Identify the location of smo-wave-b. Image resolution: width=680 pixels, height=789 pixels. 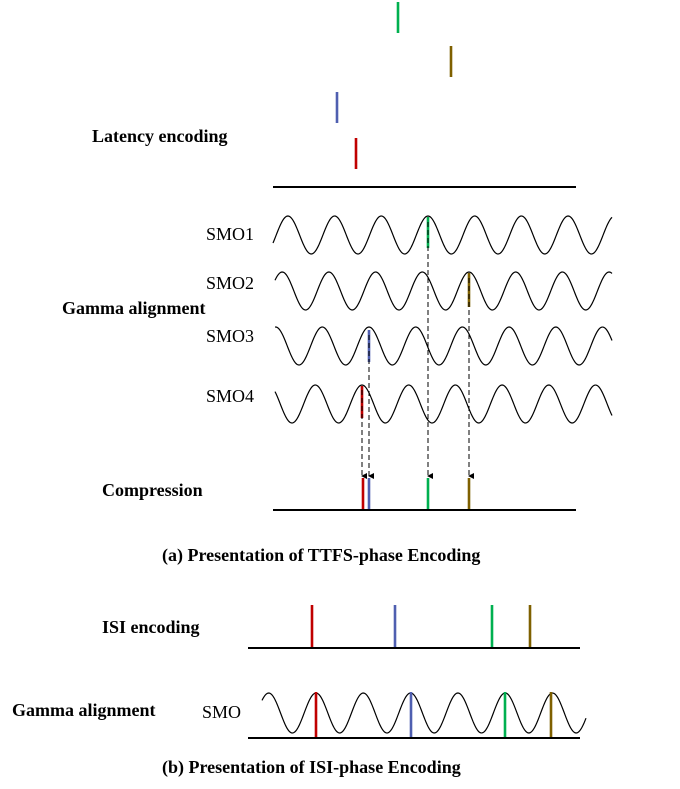
(424, 713).